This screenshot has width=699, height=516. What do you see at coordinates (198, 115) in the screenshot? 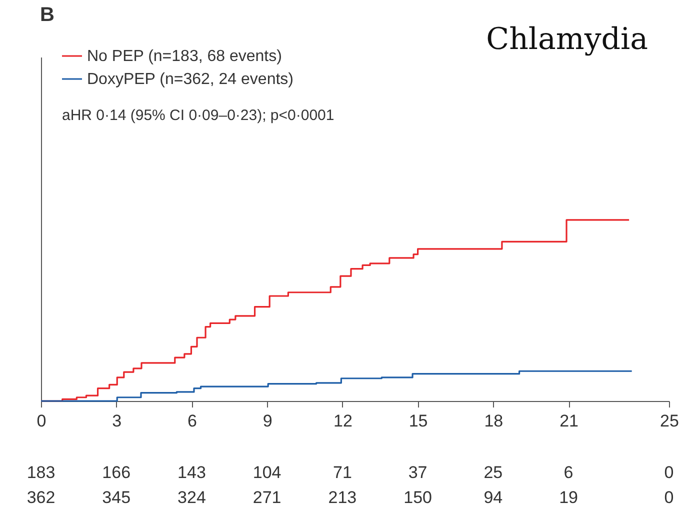
I see `text: aHR 0·14 (95% CI 0·09–0·23); p<0·0001` at bounding box center [198, 115].